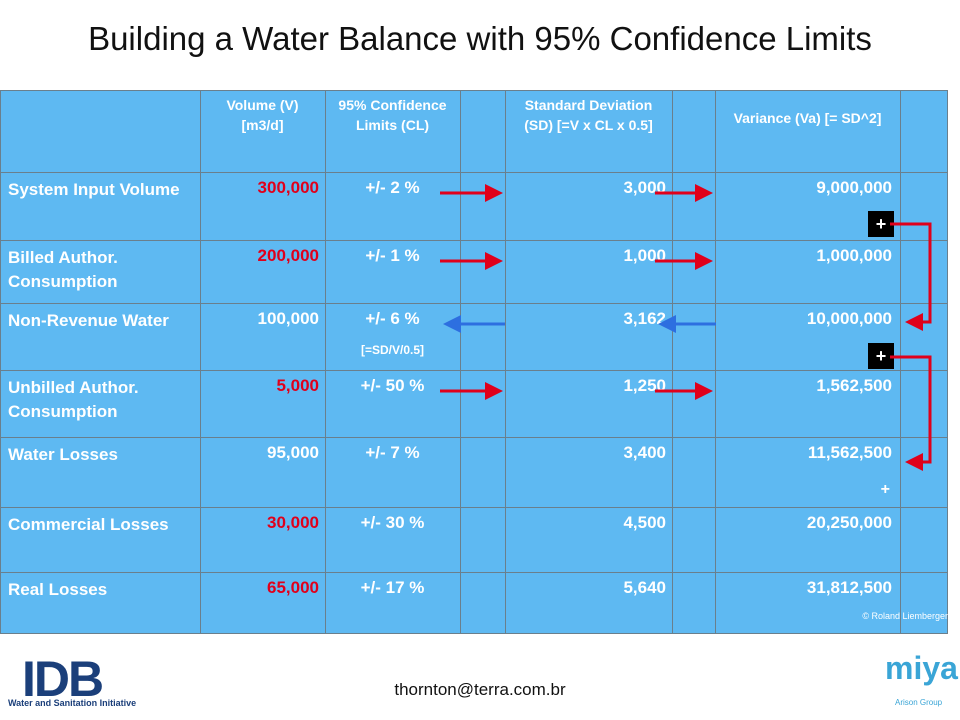  Describe the element at coordinates (72, 703) in the screenshot. I see `left-logo-caption: Water and Sanitation Initiative` at that location.